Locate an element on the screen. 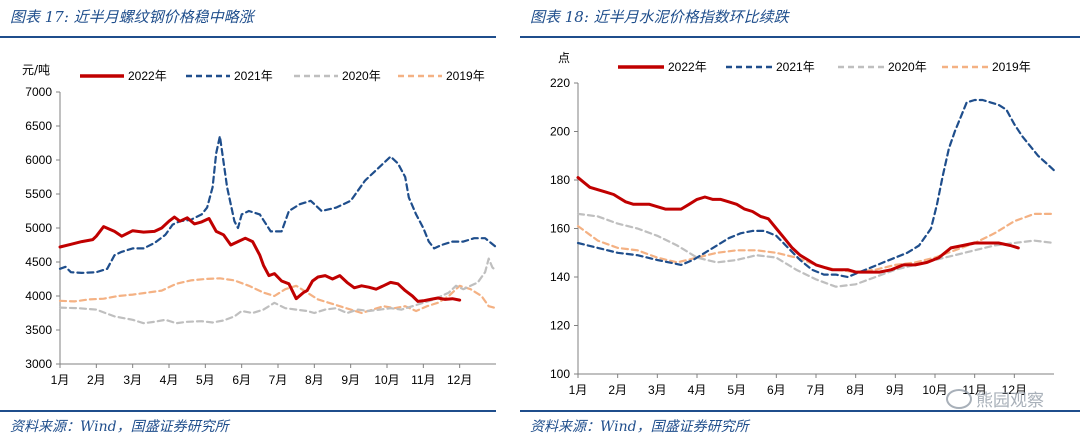 Image resolution: width=1080 pixels, height=446 pixels. y-tick-label: 120 is located at coordinates (560, 326).